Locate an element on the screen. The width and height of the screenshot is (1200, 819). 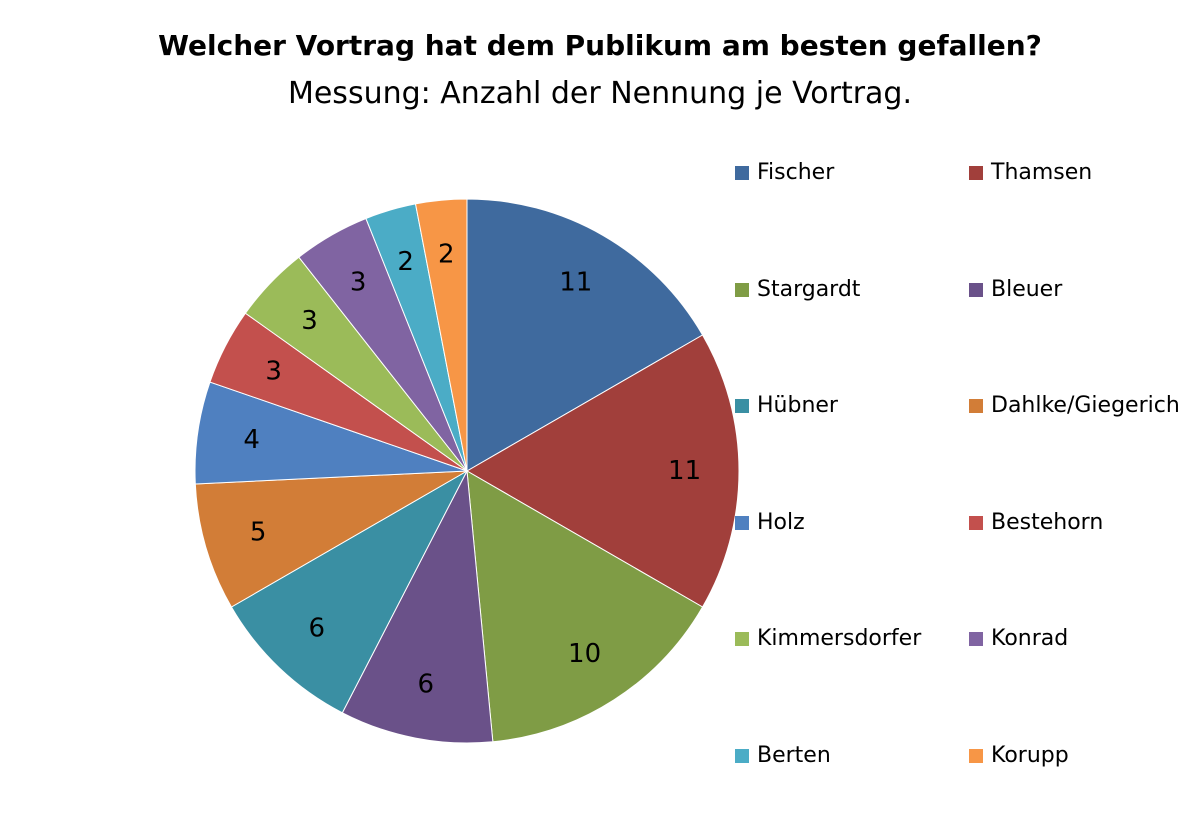
legend-item-thamsen: Thamsen is located at coordinates (1030, 173).